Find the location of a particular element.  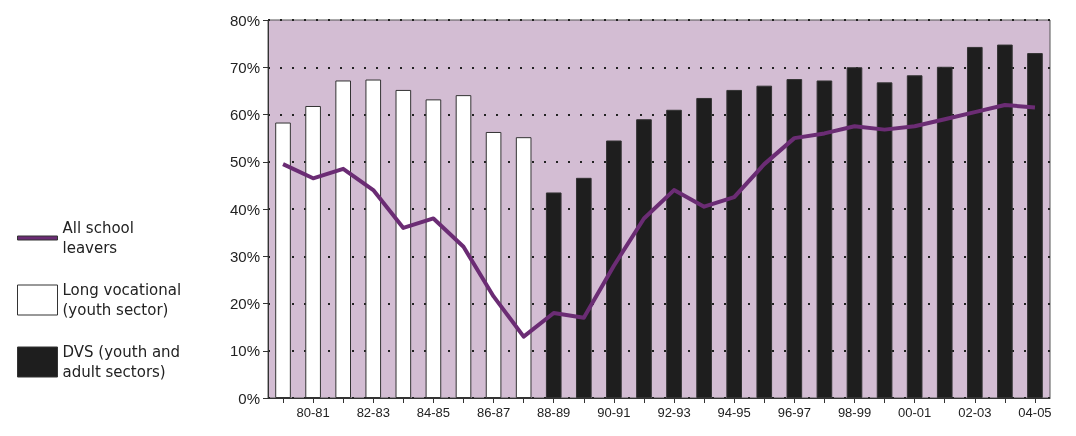

y-tick-label: 70% is located at coordinates (244, 67).